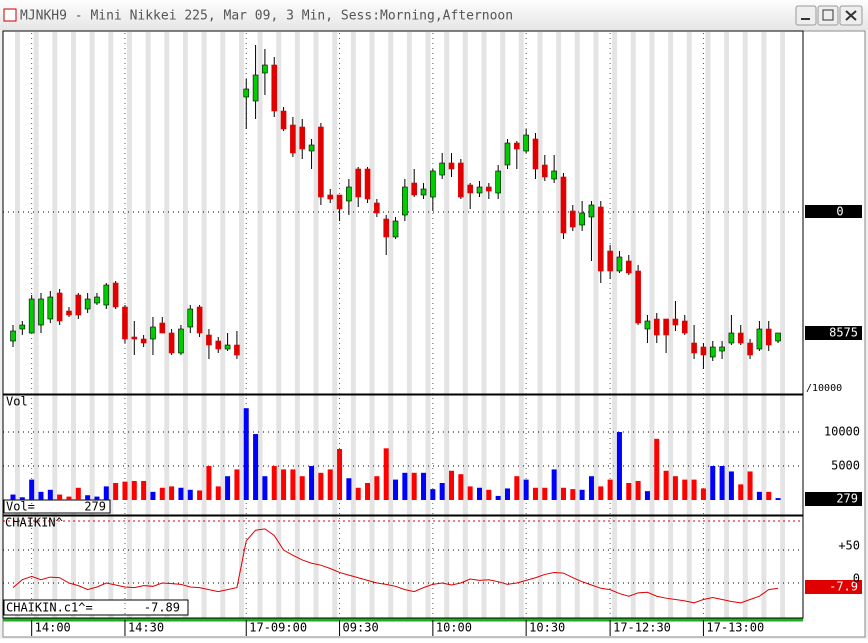  I want to click on x-tick-label: 09:30, so click(361, 628).